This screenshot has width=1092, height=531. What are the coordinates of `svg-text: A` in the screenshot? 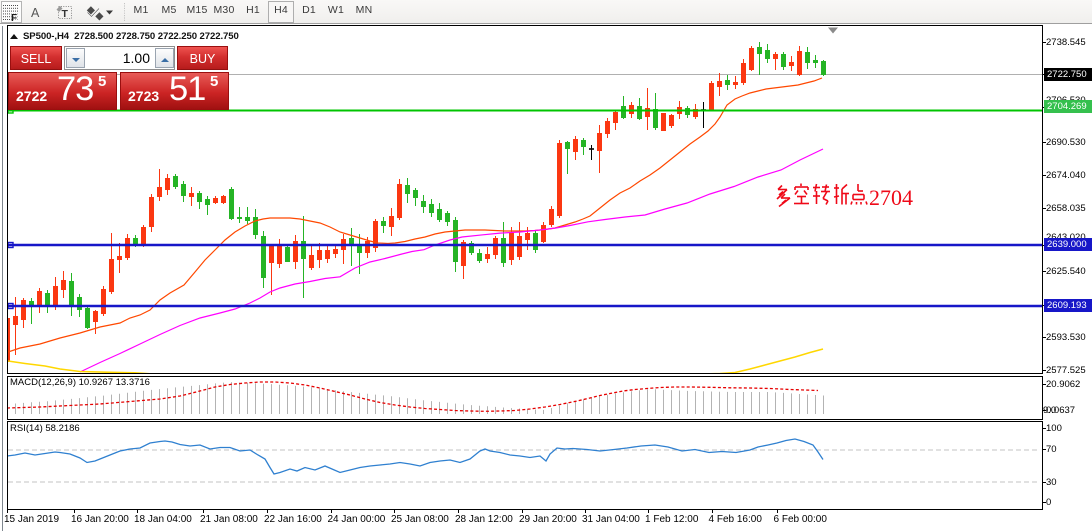 It's located at (35, 13).